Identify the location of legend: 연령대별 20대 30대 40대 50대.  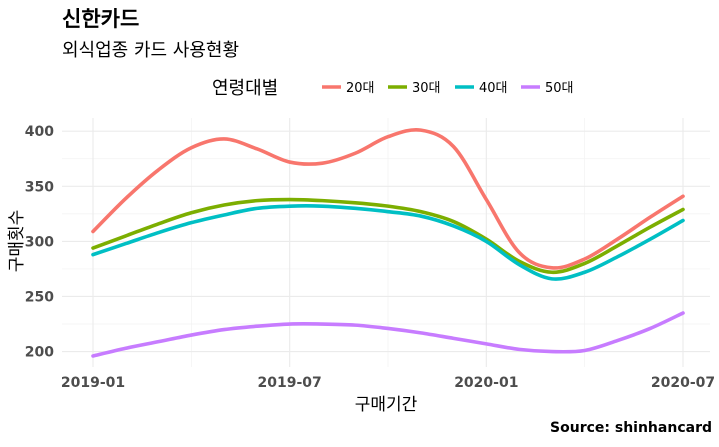
(393, 88).